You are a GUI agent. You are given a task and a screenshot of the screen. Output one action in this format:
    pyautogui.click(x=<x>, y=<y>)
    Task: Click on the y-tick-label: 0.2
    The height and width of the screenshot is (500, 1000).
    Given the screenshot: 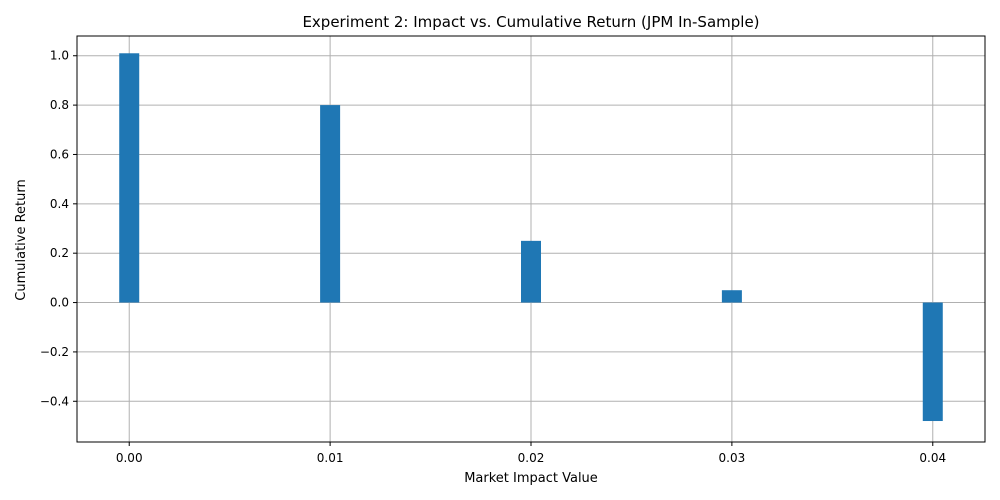 What is the action you would take?
    pyautogui.click(x=59, y=253)
    